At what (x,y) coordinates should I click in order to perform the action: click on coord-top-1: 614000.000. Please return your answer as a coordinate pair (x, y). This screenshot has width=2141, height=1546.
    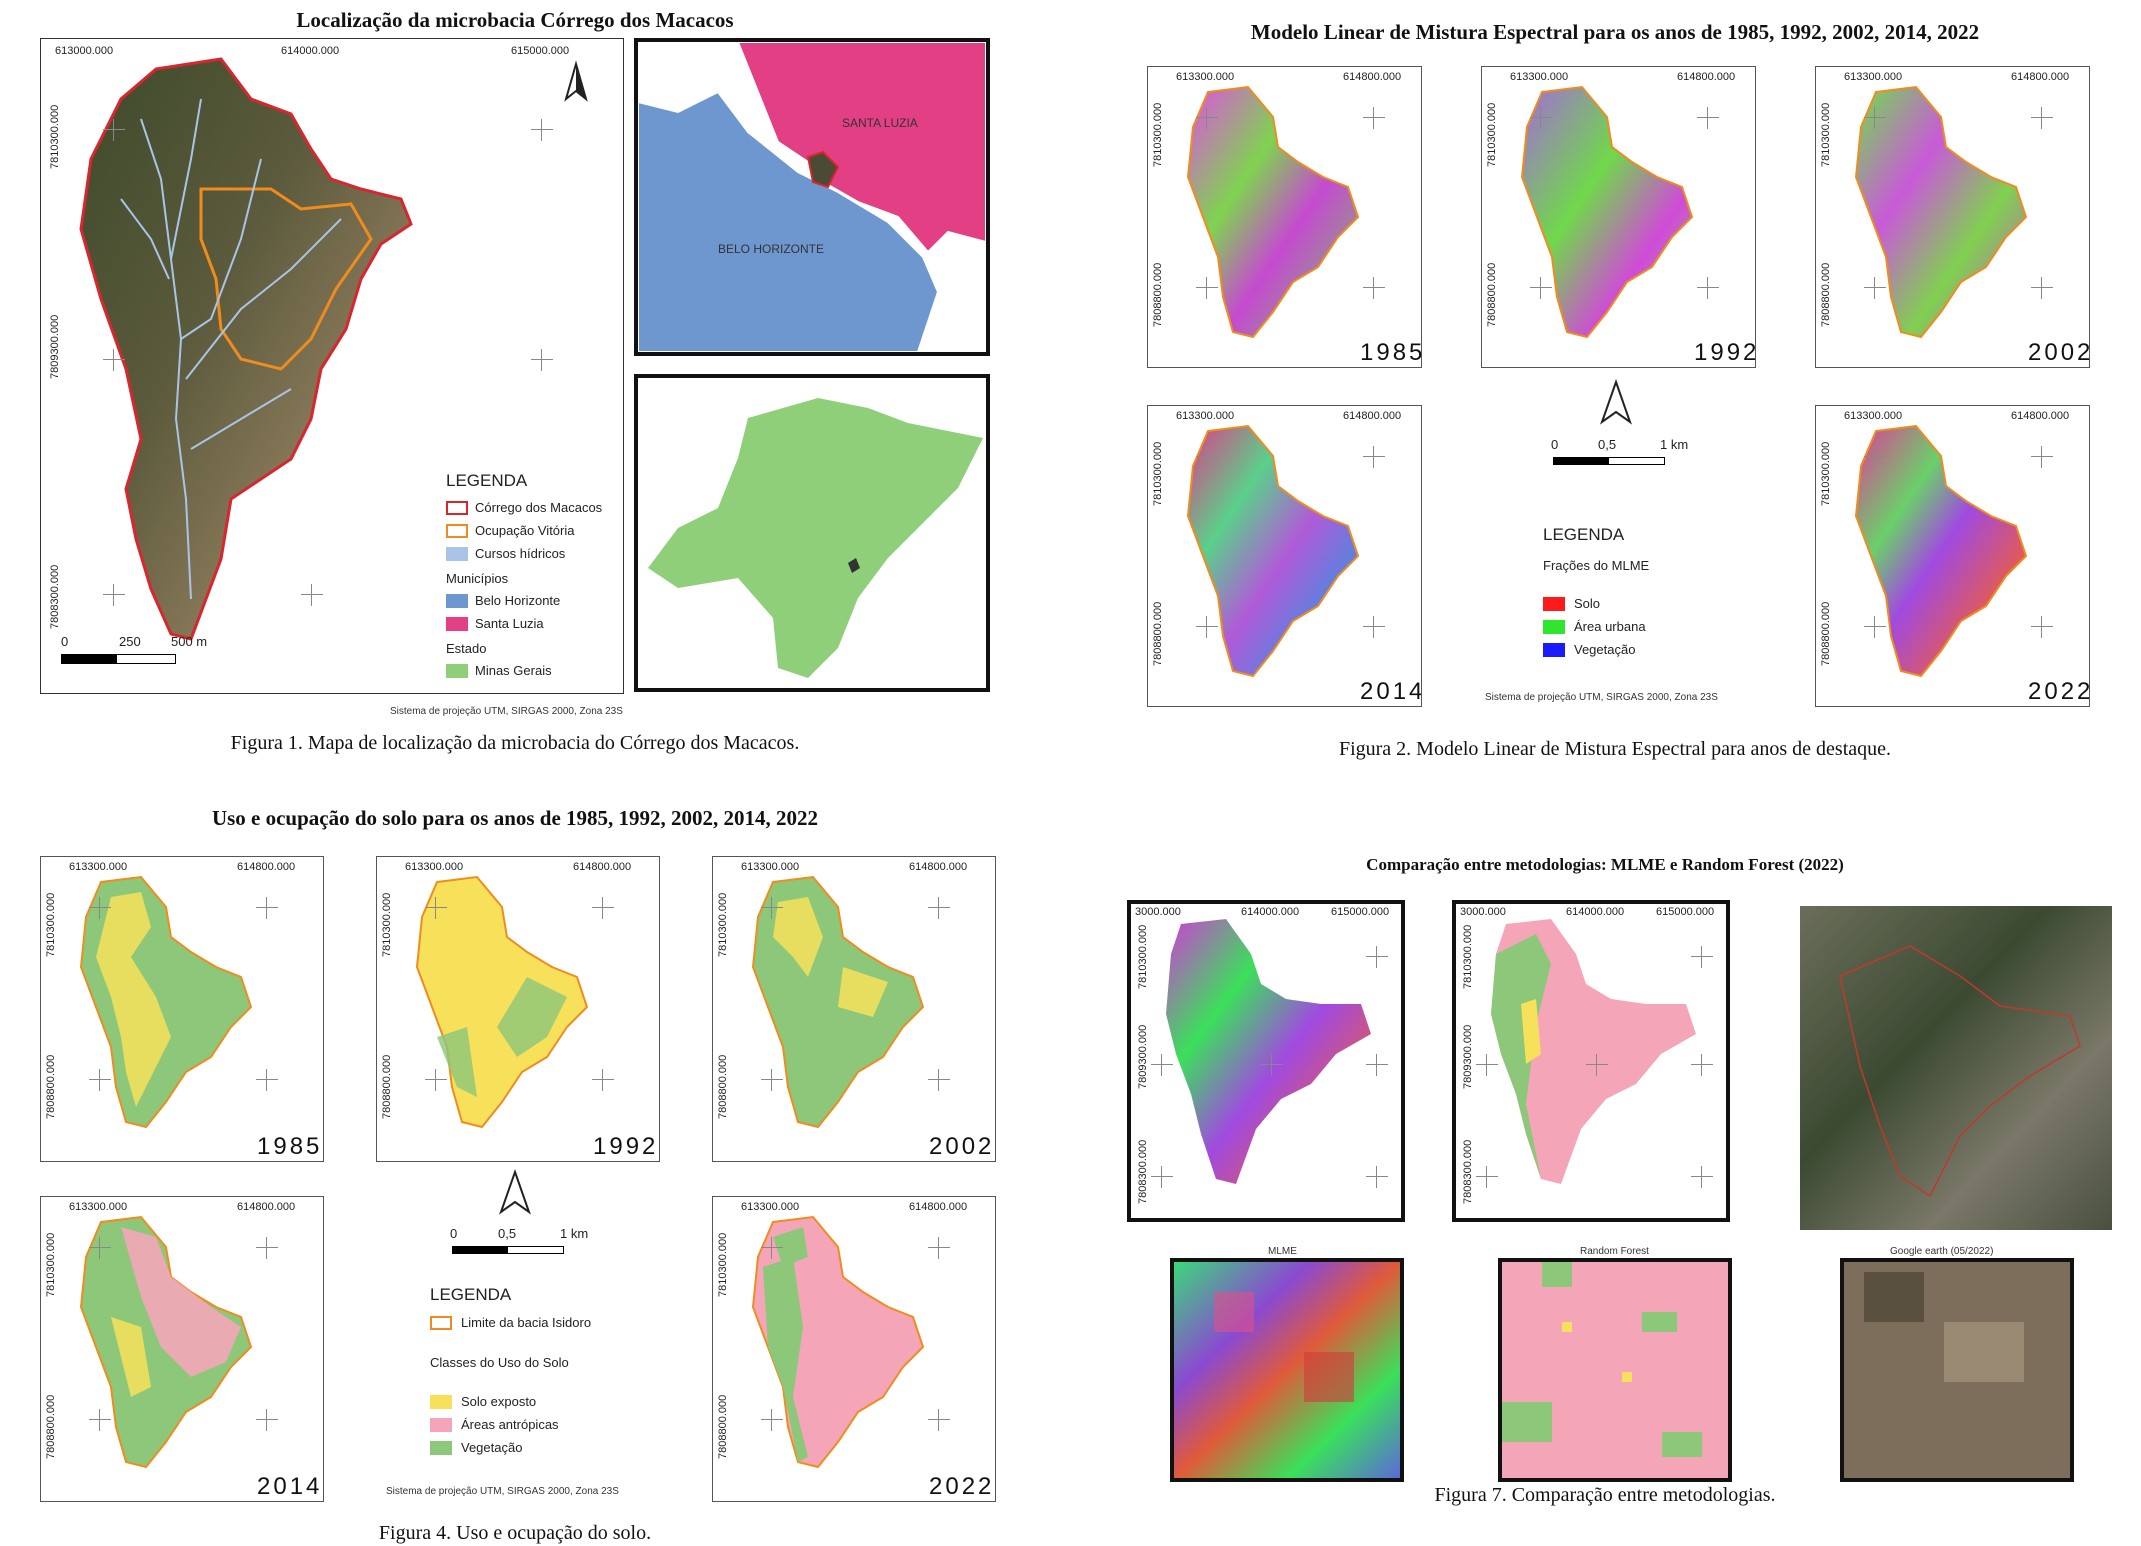
    Looking at the image, I should click on (310, 51).